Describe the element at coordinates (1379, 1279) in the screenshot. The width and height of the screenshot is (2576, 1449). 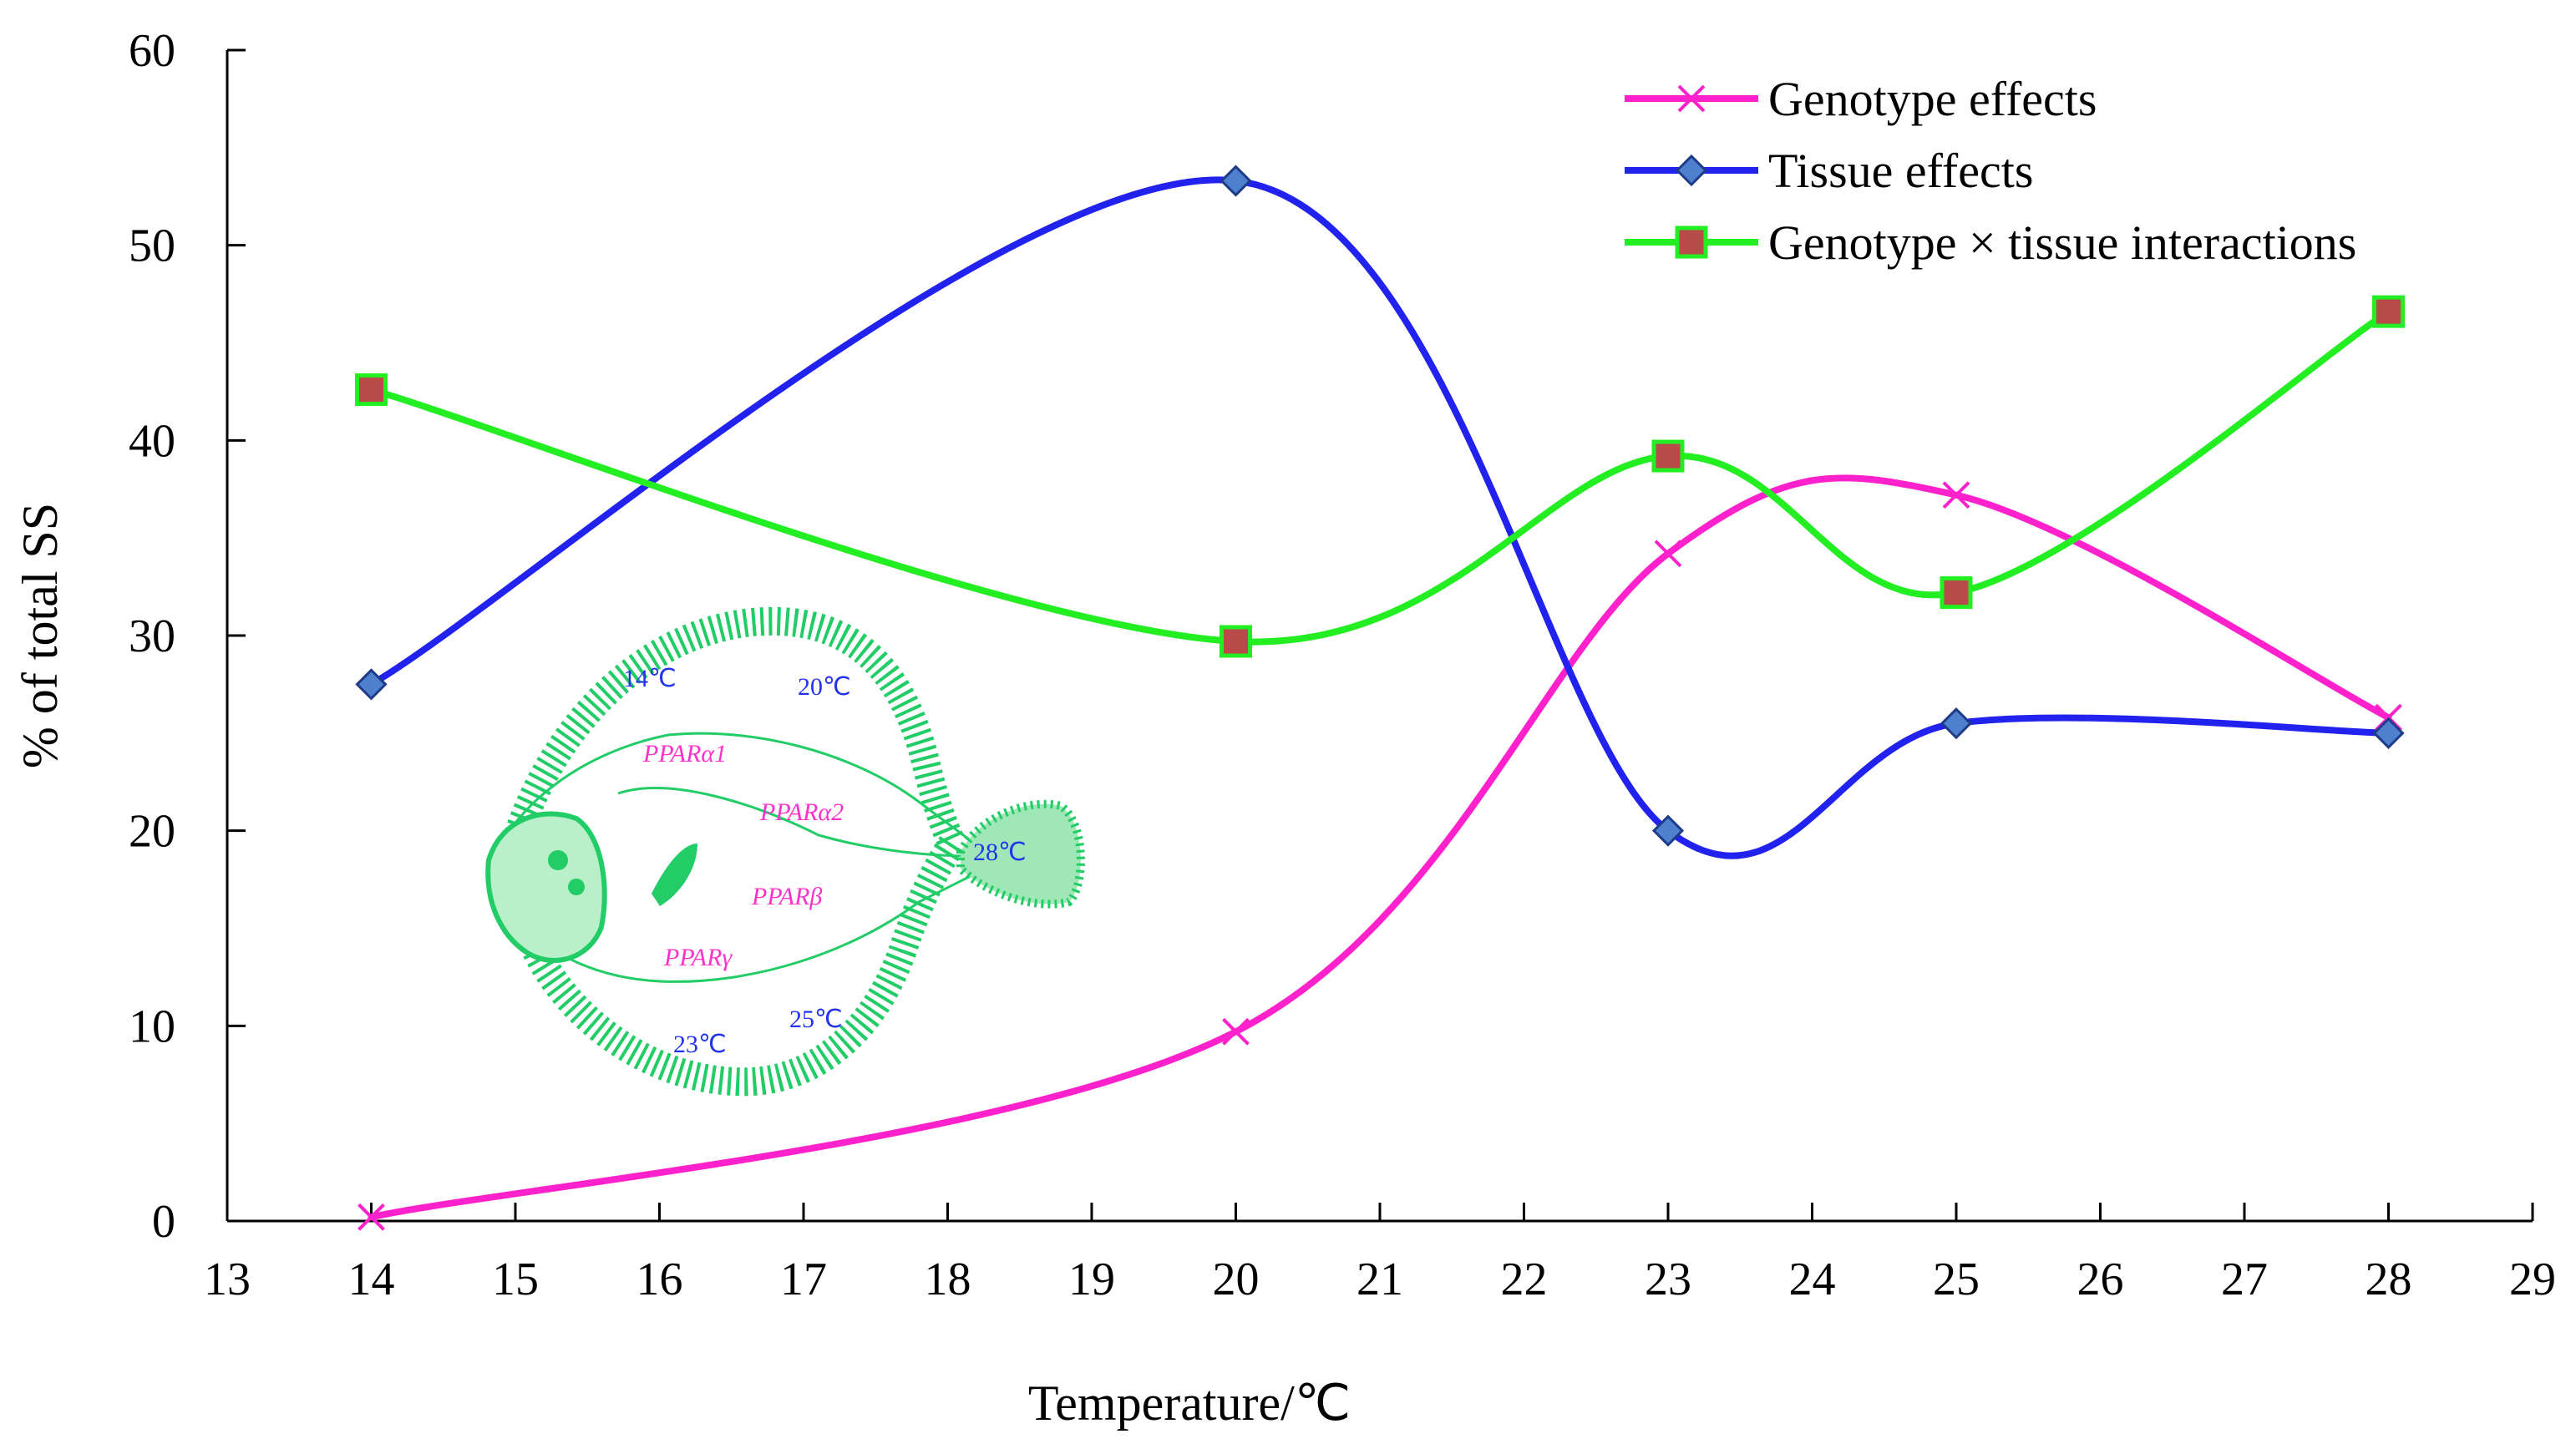
I see `x-tick-label: 21` at that location.